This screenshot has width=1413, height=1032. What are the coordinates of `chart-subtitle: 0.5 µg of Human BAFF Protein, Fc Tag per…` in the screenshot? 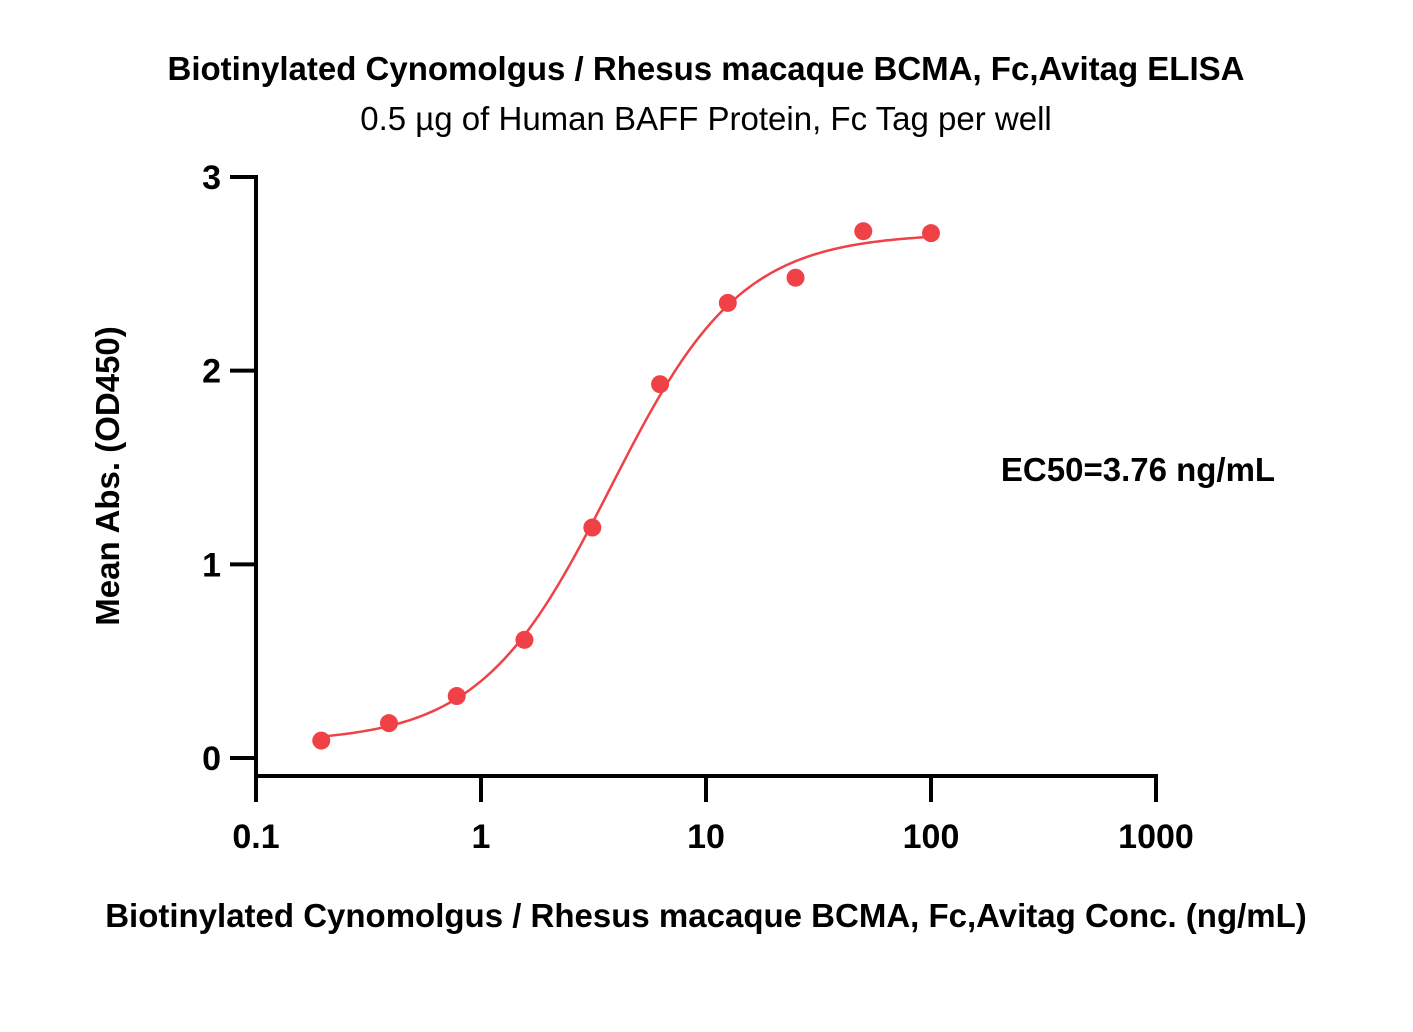 It's located at (706, 118).